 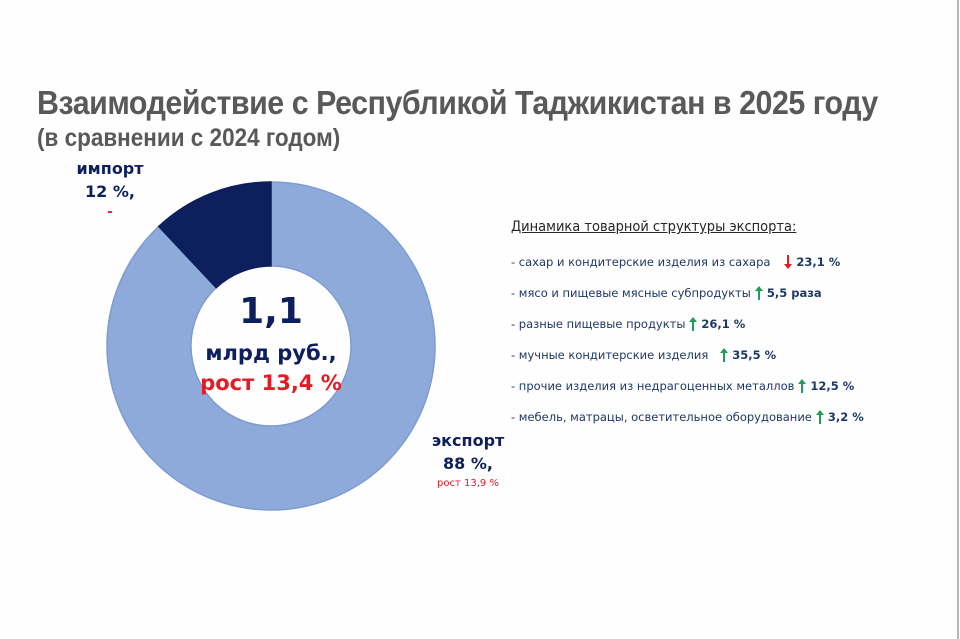 I want to click on total-value: 1,1, so click(x=271, y=311).